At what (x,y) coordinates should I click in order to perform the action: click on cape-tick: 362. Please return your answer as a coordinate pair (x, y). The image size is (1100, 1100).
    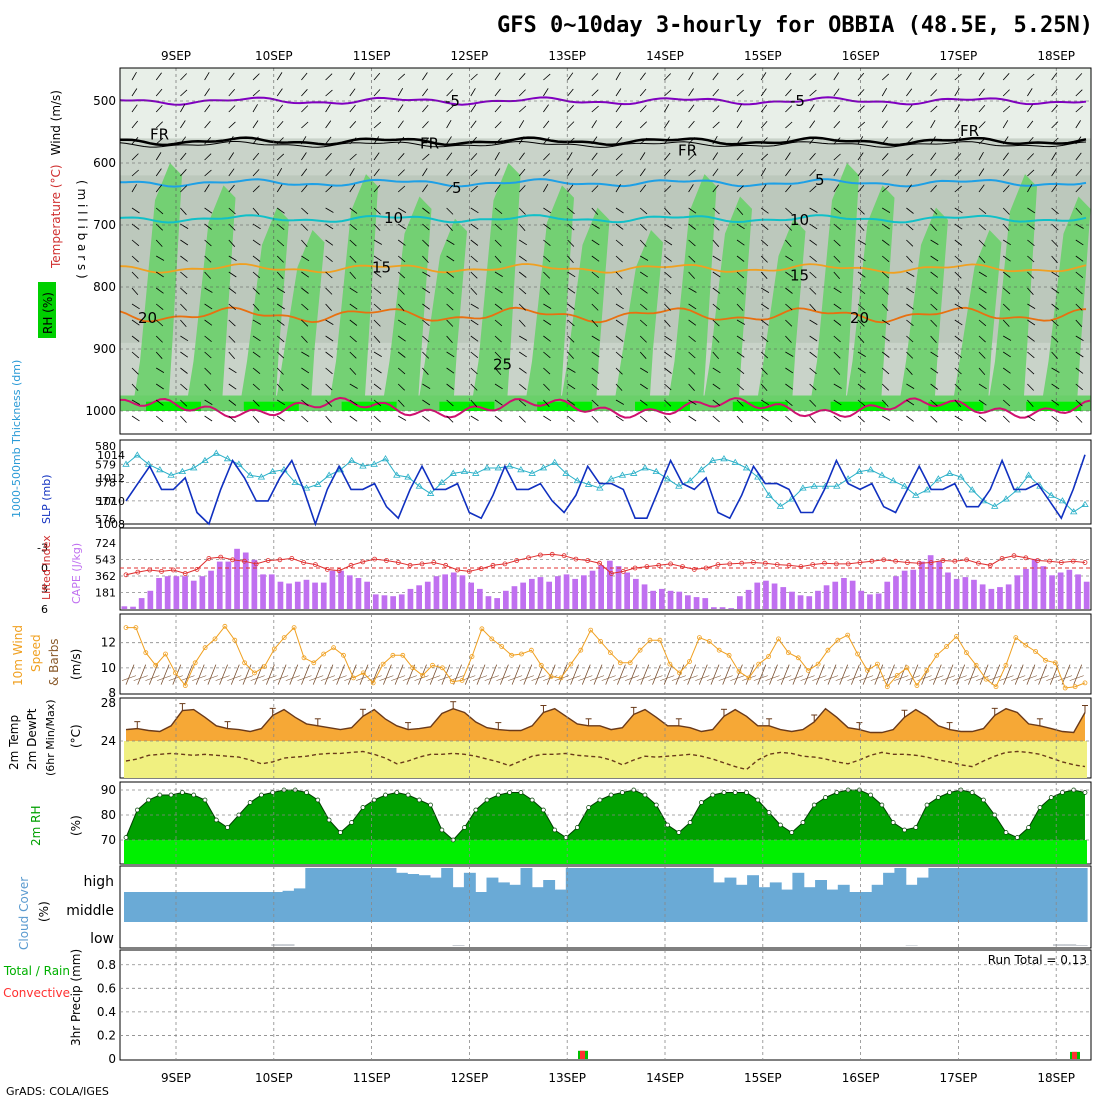
    Looking at the image, I should click on (105, 576).